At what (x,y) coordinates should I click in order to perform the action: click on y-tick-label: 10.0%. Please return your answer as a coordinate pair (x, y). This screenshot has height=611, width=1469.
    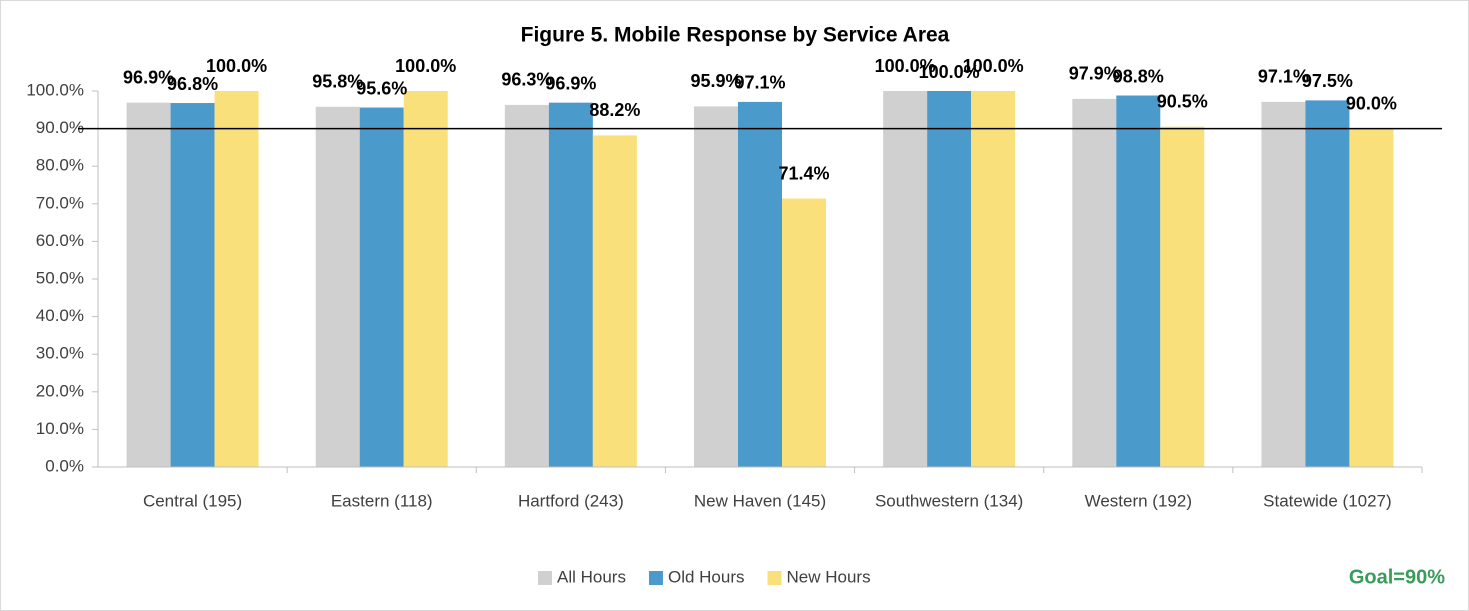
    Looking at the image, I should click on (60, 428).